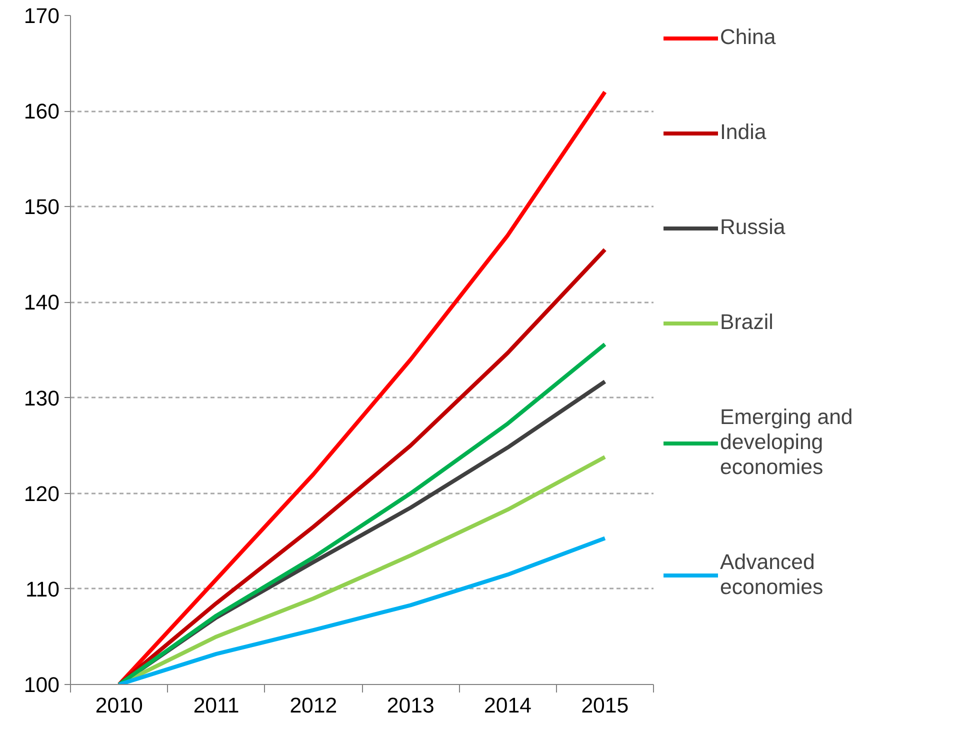  Describe the element at coordinates (786, 442) in the screenshot. I see `legend-label: Emerging and developing economies` at that location.